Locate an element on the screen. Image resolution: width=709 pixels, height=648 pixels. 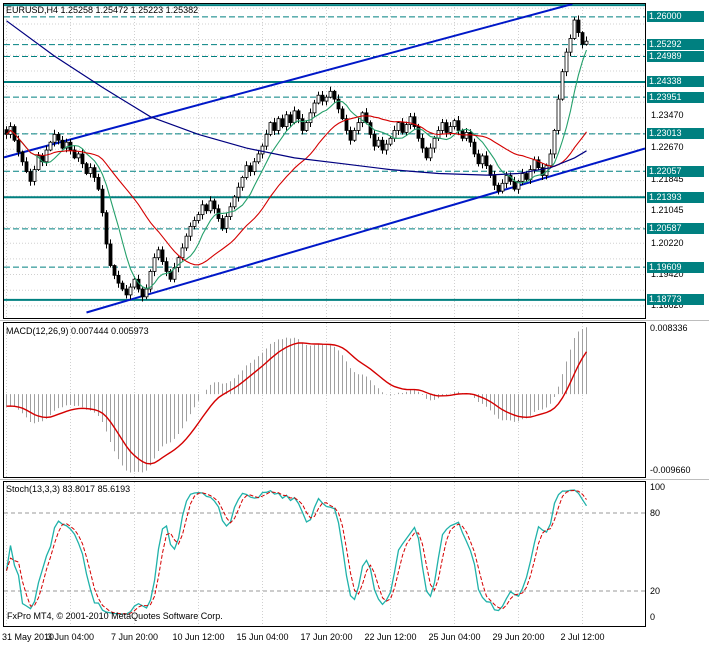
price-level-label: 1.26000 is located at coordinates (675, 17).